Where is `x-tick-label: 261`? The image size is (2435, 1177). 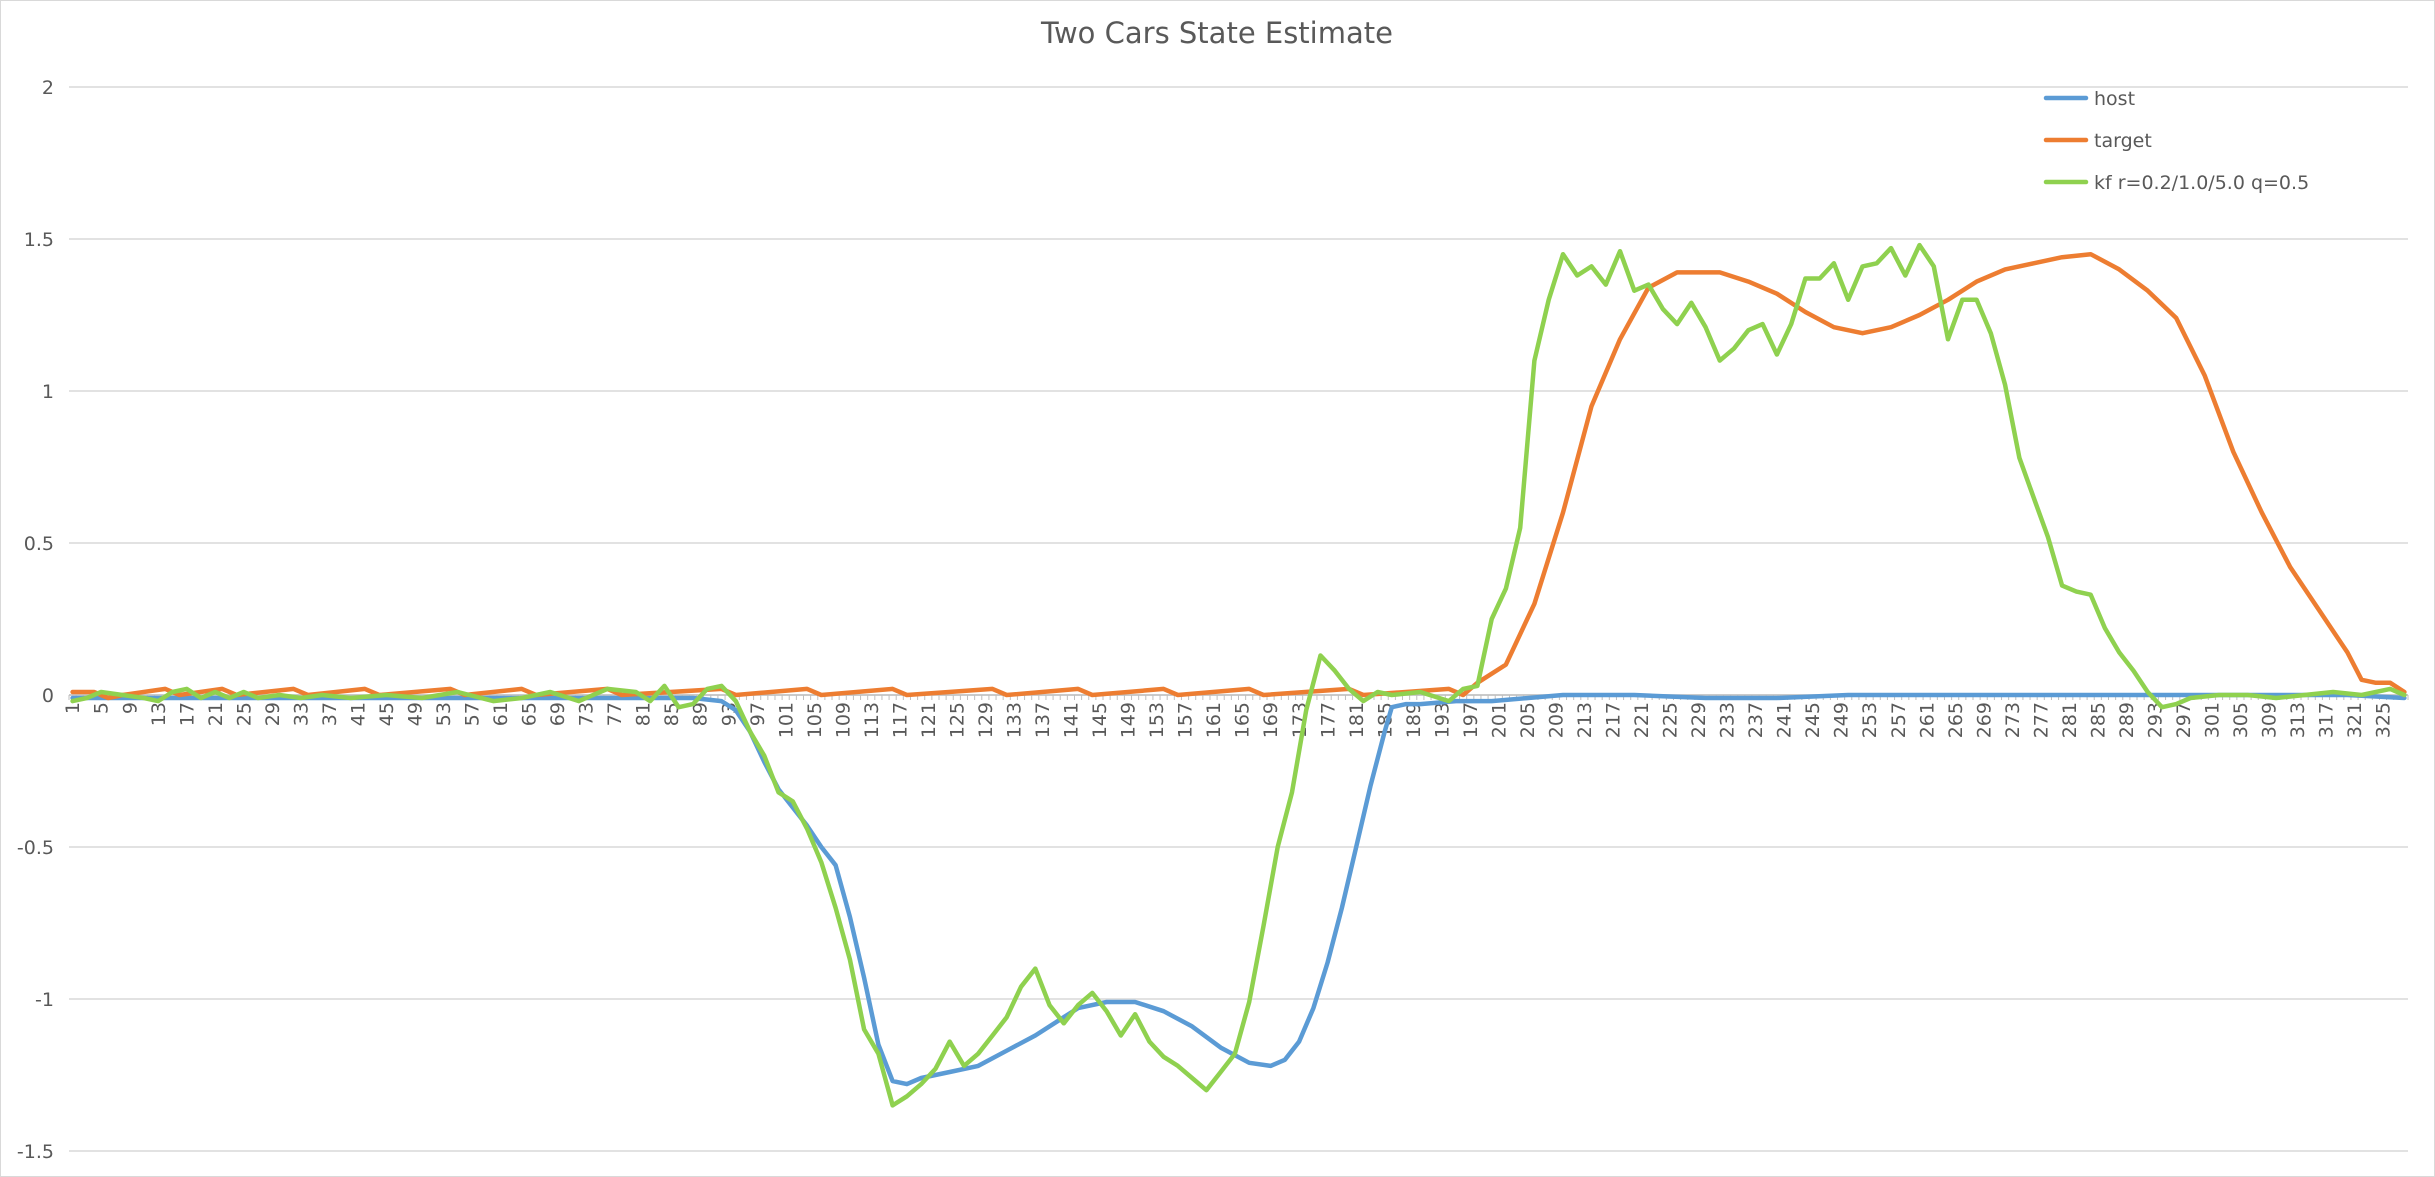 x-tick-label: 261 is located at coordinates (1927, 720).